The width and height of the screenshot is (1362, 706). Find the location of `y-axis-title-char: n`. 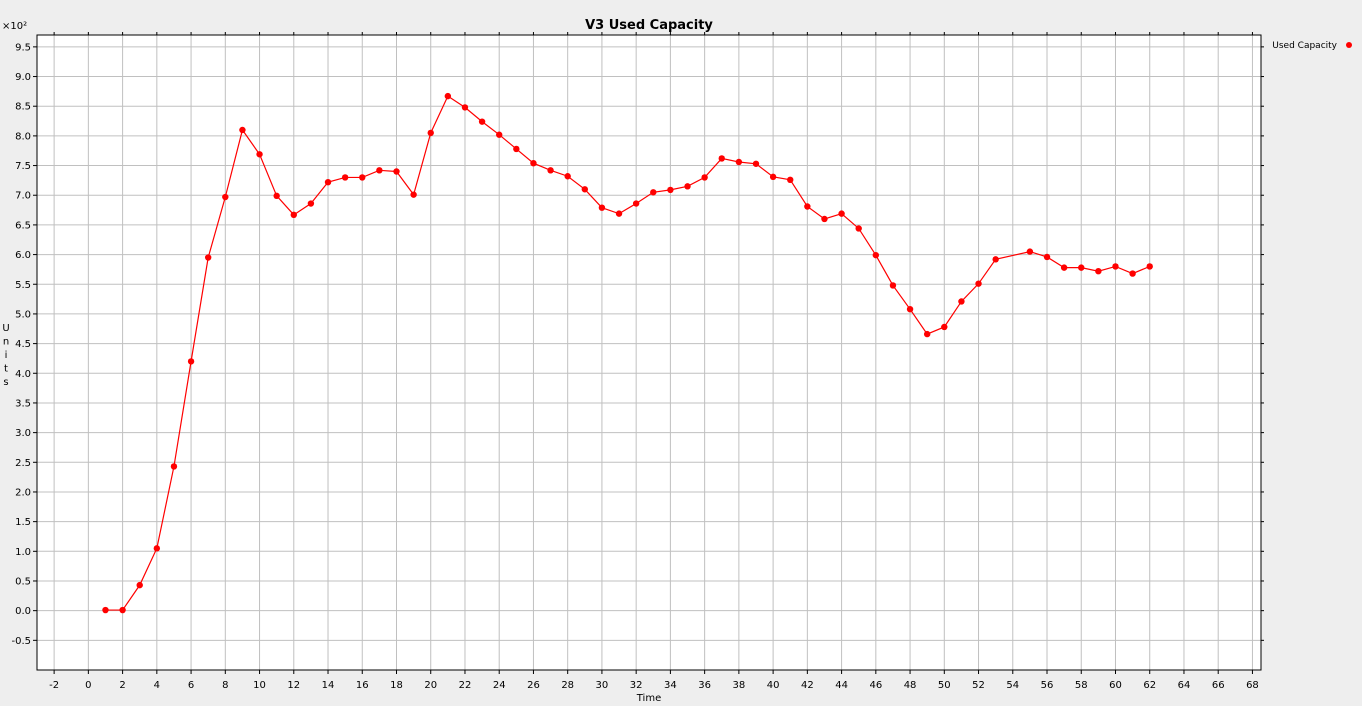

y-axis-title-char: n is located at coordinates (6, 342).